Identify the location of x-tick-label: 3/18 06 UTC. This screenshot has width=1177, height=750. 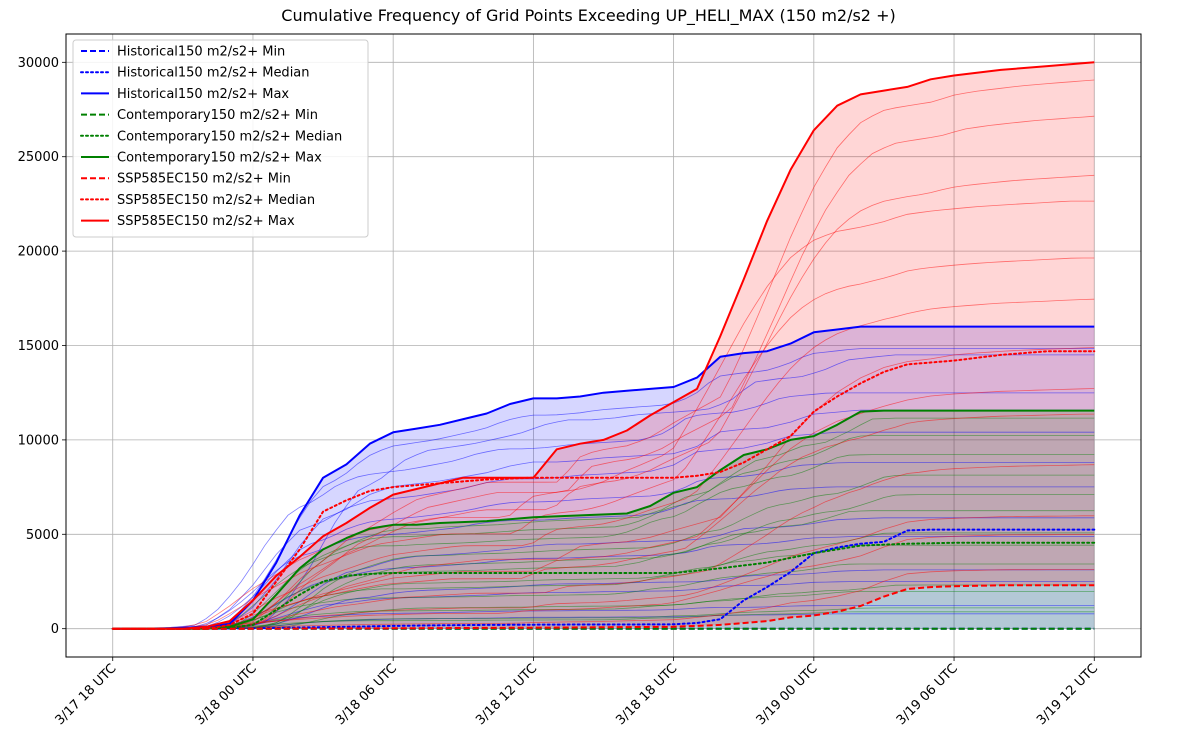
(366, 694).